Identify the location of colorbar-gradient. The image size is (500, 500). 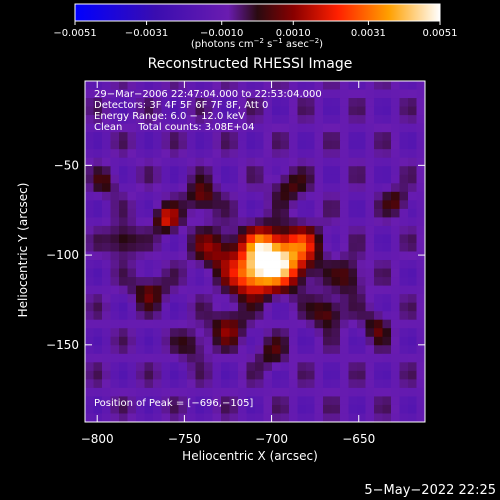
(257, 12).